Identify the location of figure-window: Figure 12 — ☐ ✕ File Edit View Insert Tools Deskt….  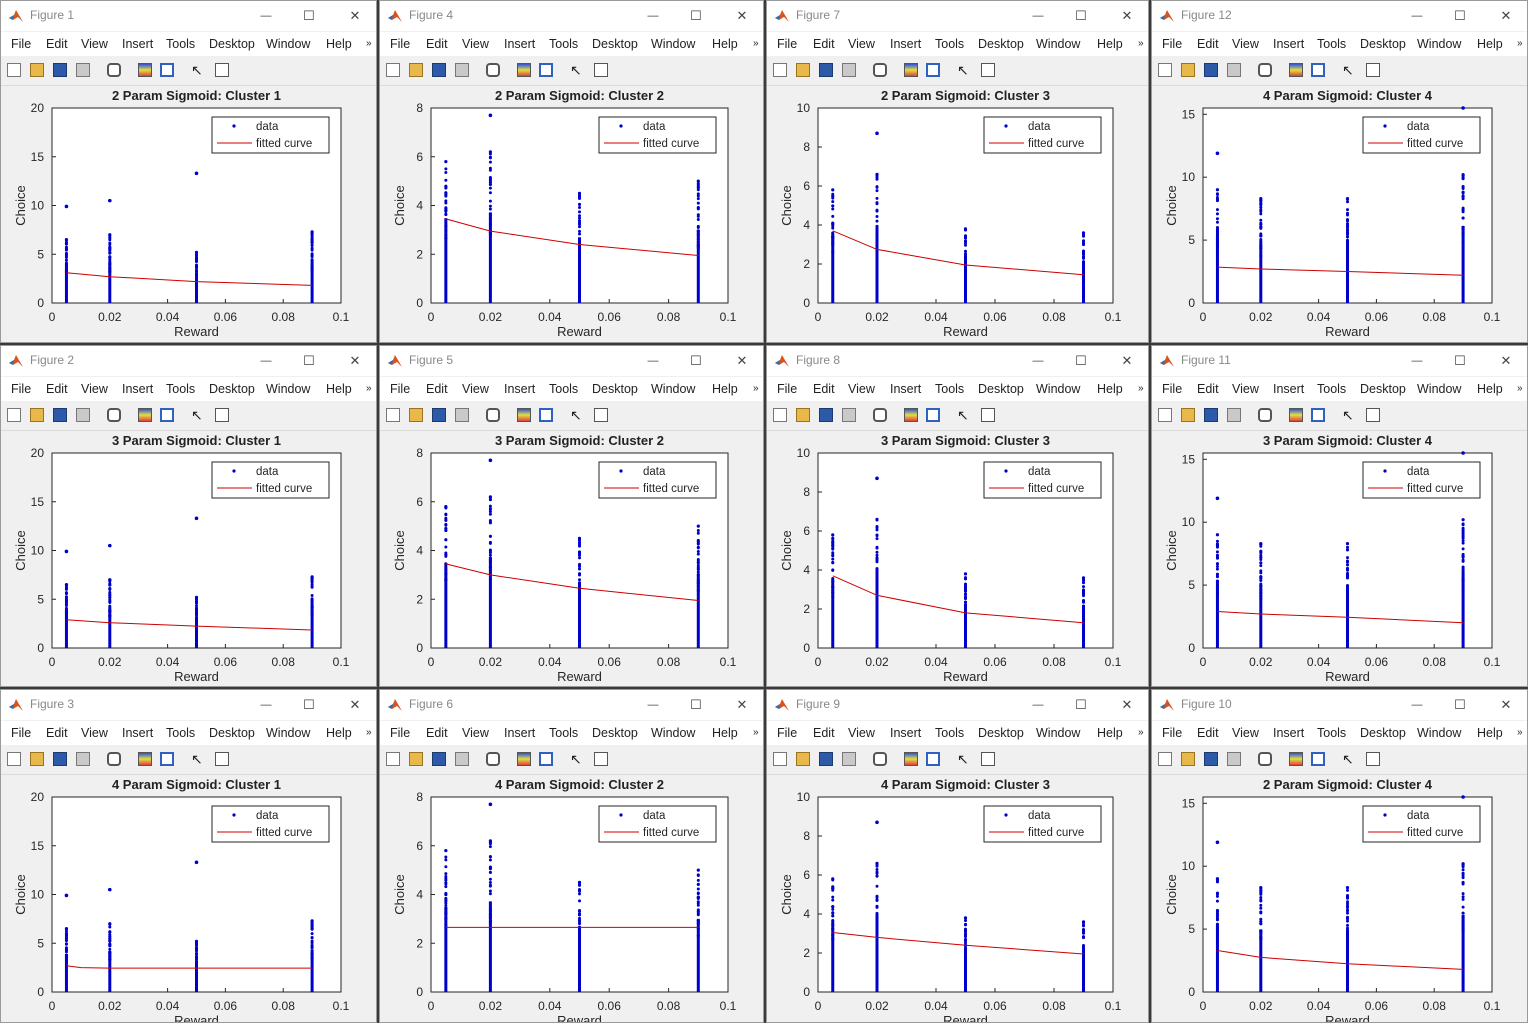
(1339, 171).